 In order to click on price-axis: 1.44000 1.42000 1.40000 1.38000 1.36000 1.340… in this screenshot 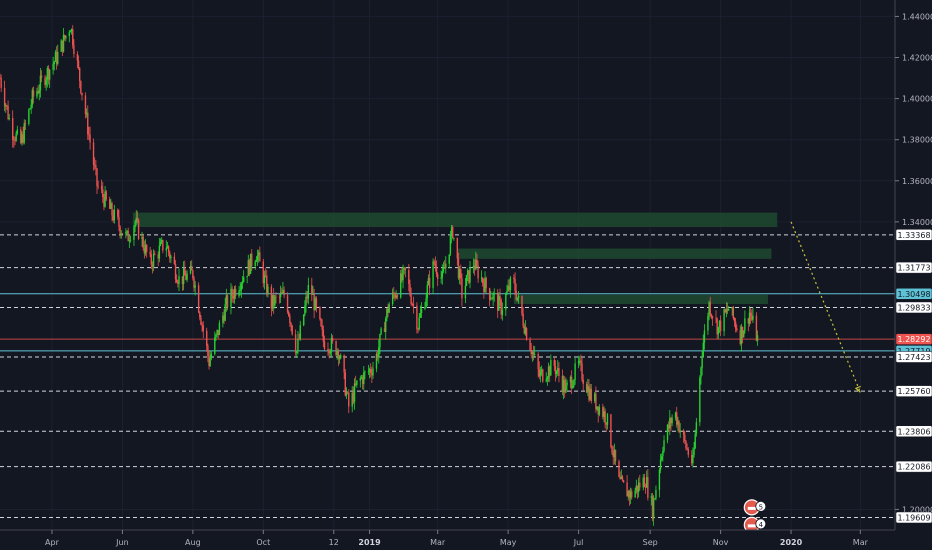, I will do `click(913, 275)`.